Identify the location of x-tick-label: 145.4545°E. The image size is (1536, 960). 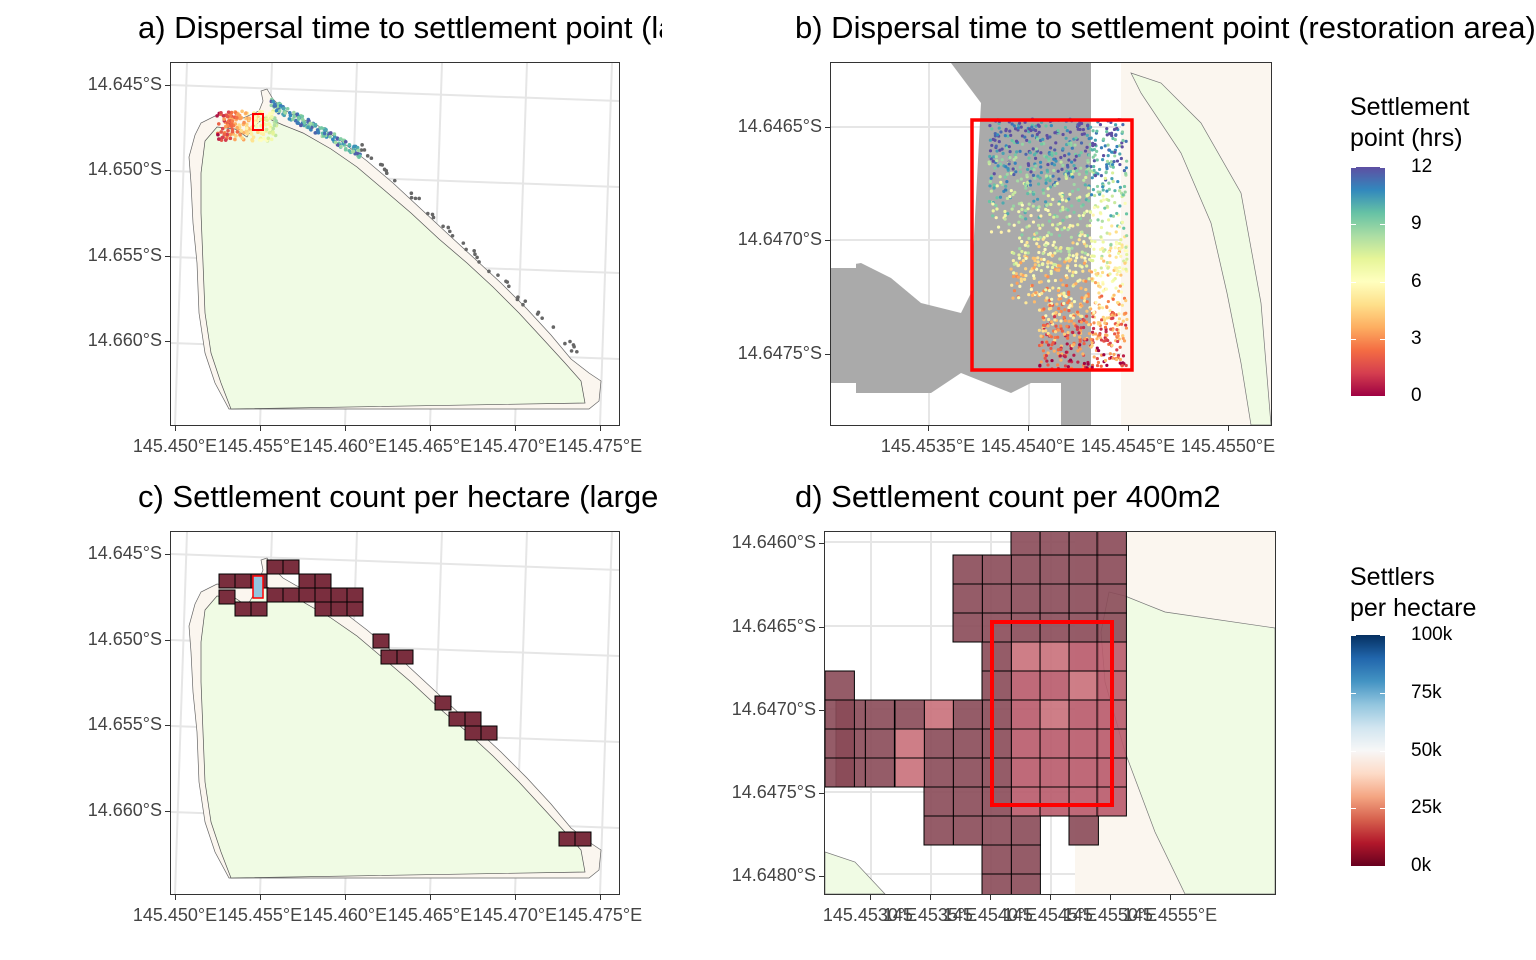
(1128, 446).